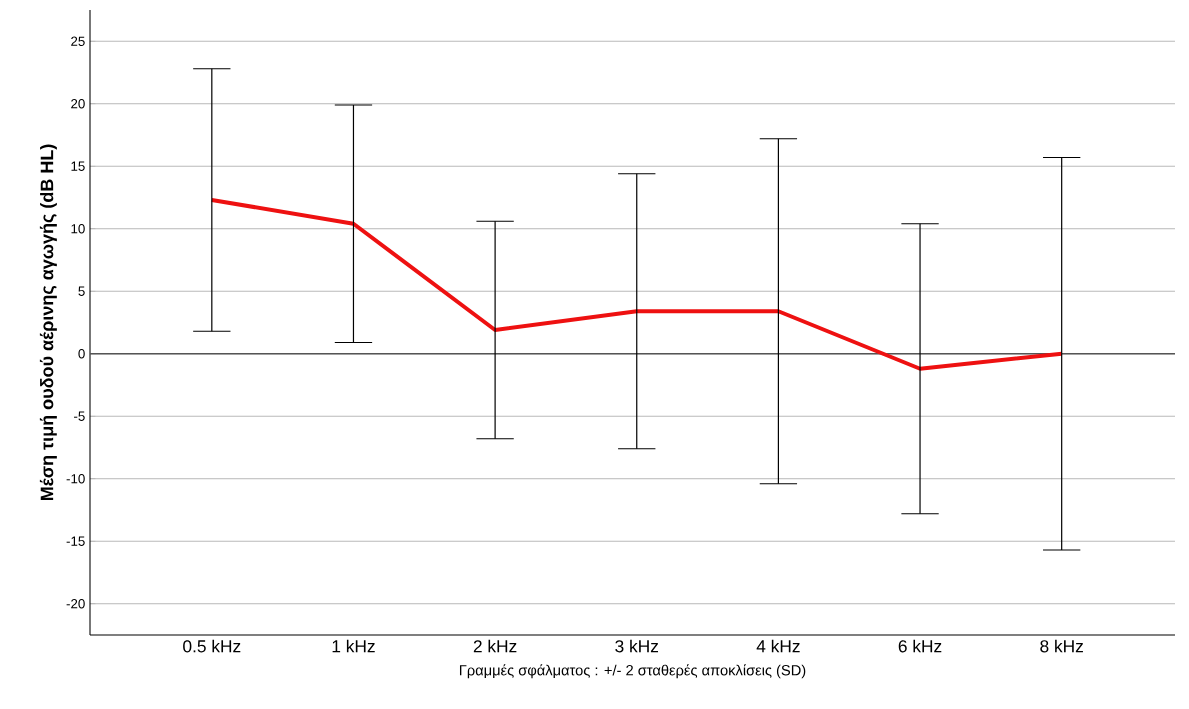 The height and width of the screenshot is (709, 1189). I want to click on x-tick-label: 2 kHz, so click(495, 646).